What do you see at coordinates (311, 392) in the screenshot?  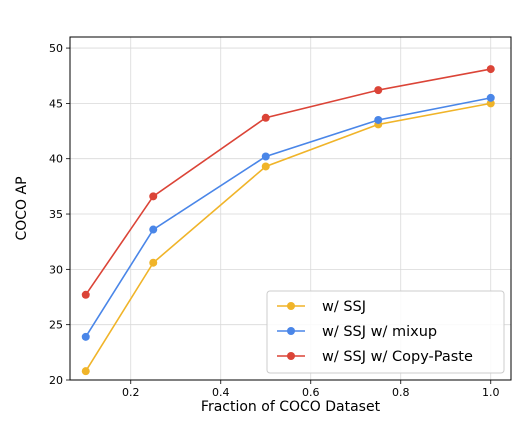 I see `x-tick-label: 0.6` at bounding box center [311, 392].